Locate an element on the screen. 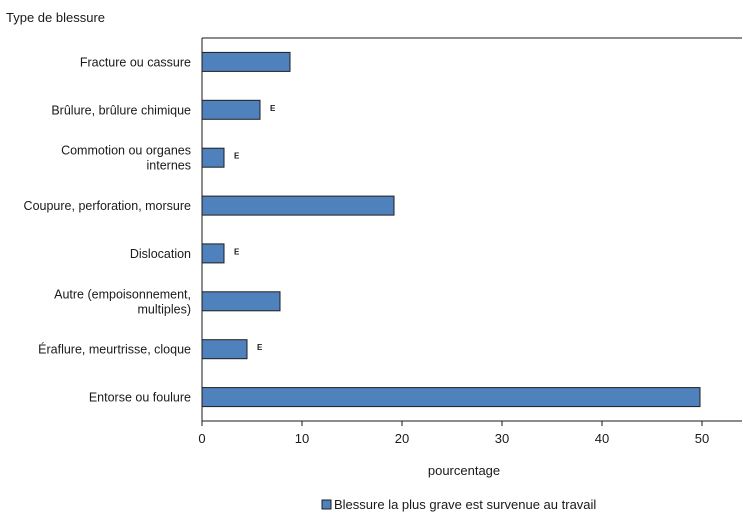 This screenshot has width=743, height=515. category-label: multiples) is located at coordinates (165, 309).